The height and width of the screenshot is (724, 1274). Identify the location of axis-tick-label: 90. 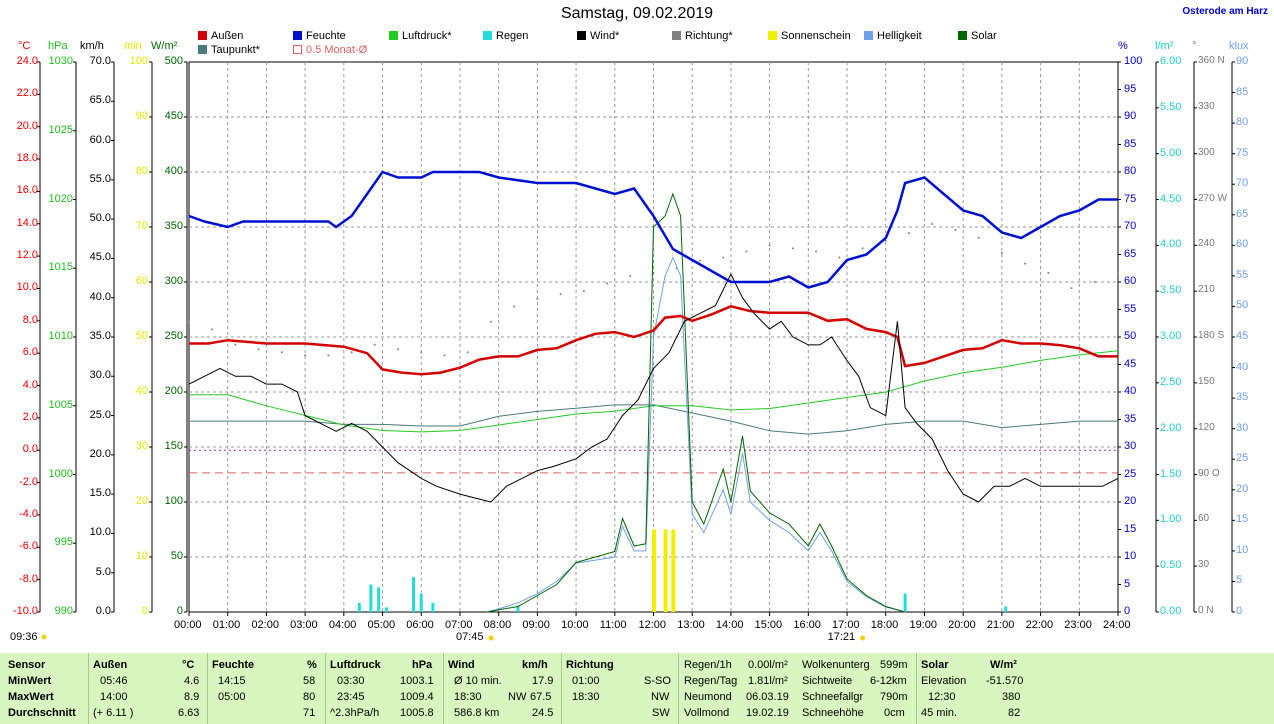
(1130, 116).